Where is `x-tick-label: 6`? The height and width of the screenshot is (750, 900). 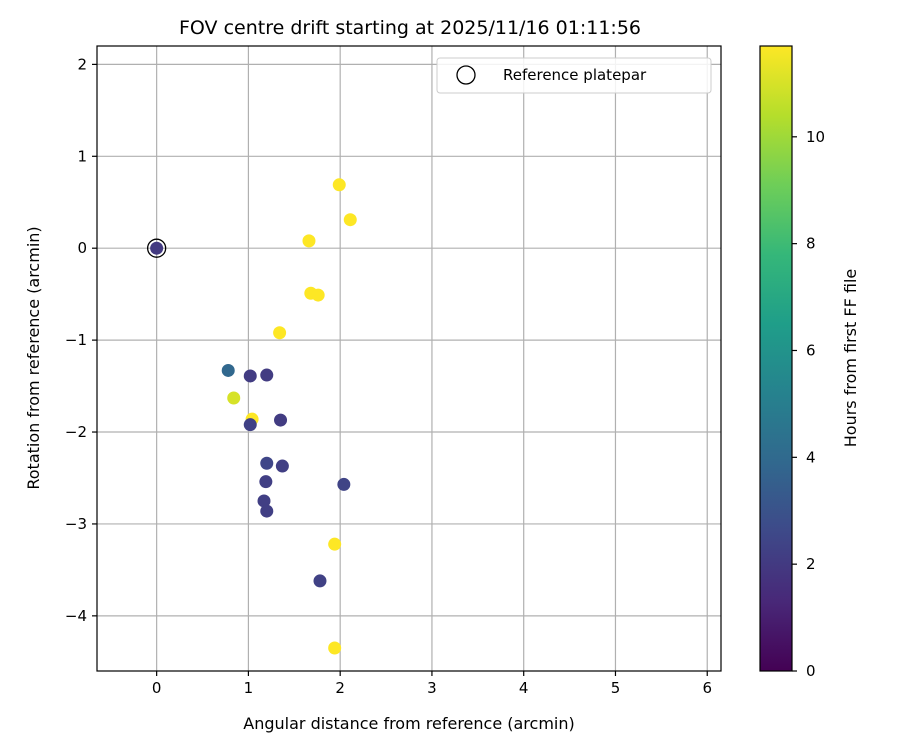 x-tick-label: 6 is located at coordinates (707, 688).